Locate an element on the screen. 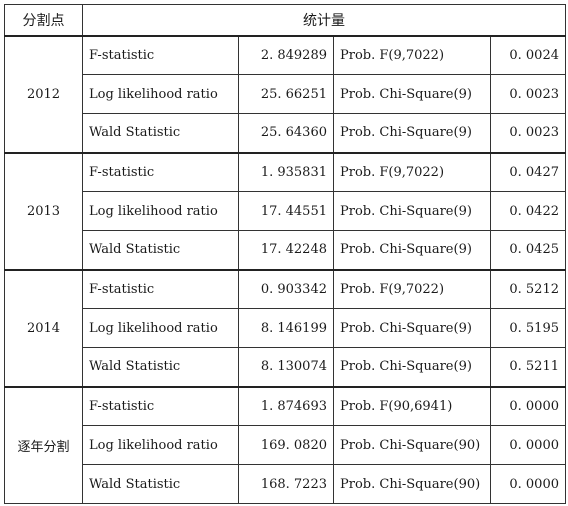  test-distribution-cell: Prob. F(90,6941) is located at coordinates (412, 405).